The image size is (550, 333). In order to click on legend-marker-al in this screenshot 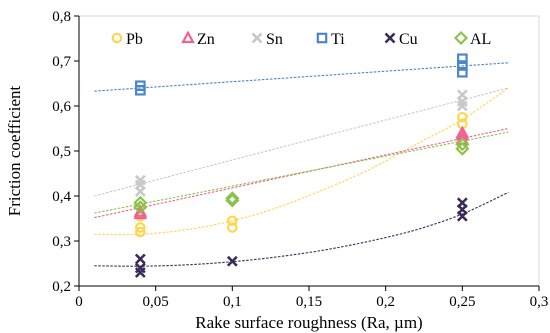, I will do `click(461, 38)`.